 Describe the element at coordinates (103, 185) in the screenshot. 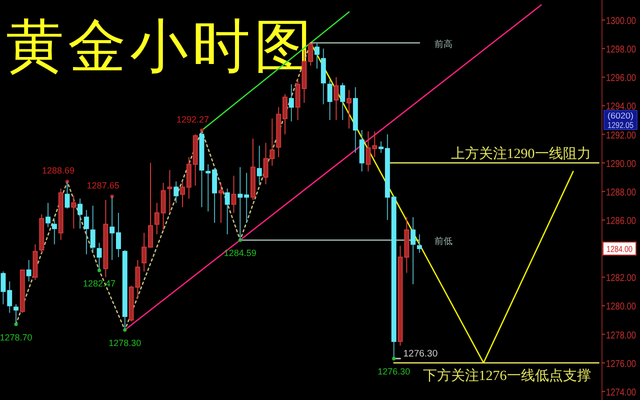

I see `data-label: 1287.65` at that location.